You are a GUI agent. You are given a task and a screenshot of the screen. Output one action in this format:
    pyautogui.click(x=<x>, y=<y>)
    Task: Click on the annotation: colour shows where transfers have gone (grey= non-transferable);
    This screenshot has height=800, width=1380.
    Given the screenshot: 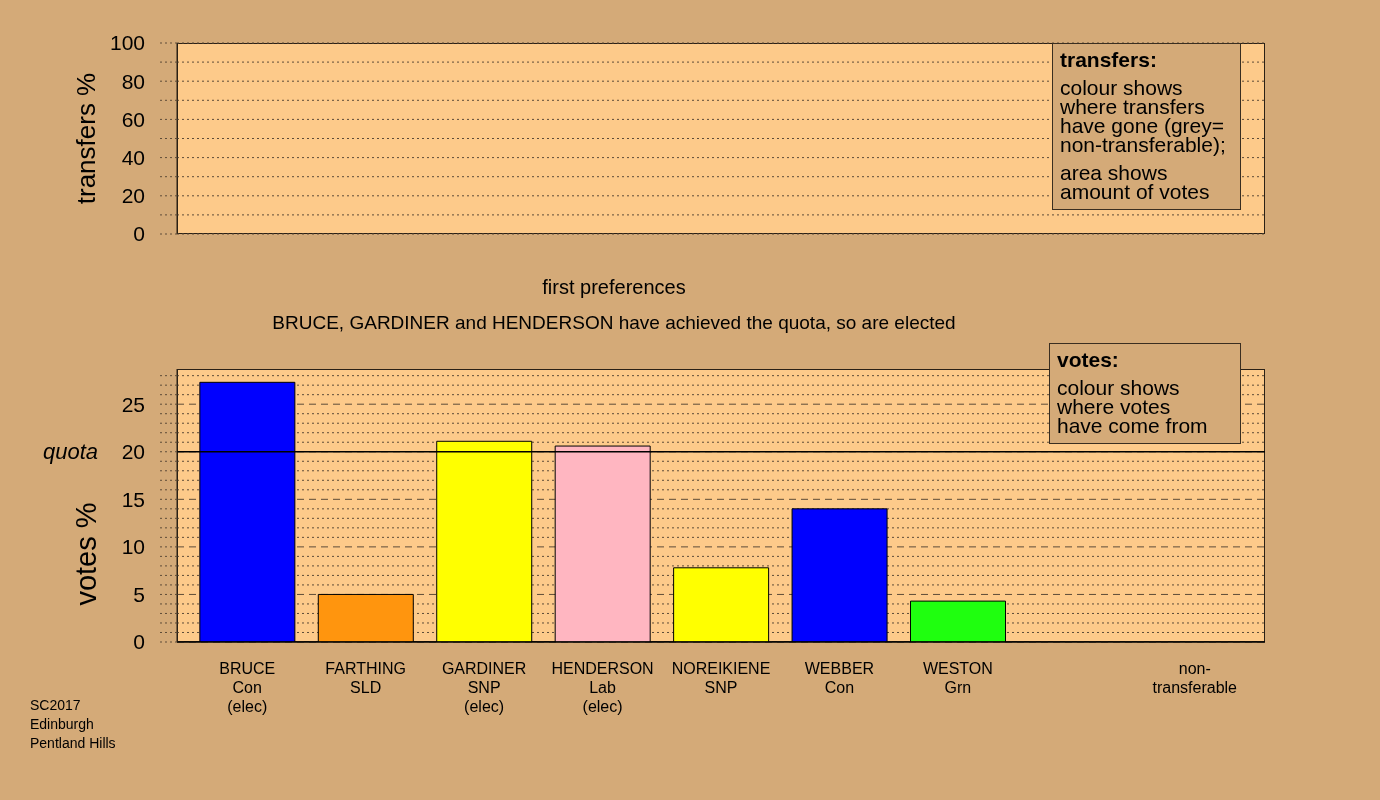 What is the action you would take?
    pyautogui.click(x=1143, y=116)
    